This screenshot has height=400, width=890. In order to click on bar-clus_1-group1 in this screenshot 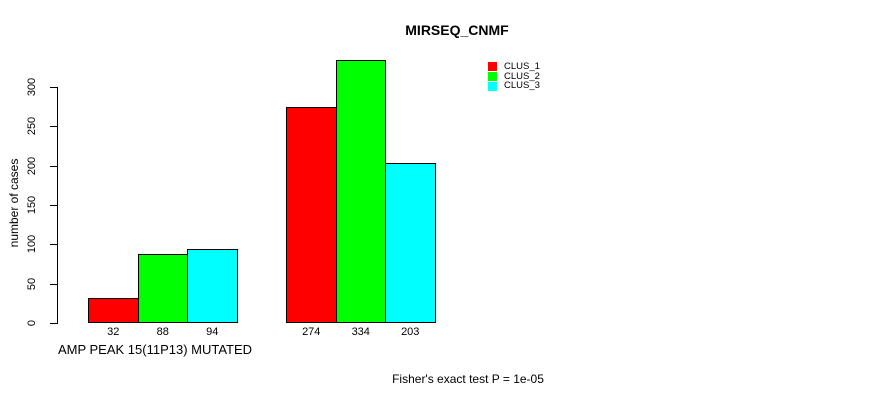, I will do `click(113, 310)`.